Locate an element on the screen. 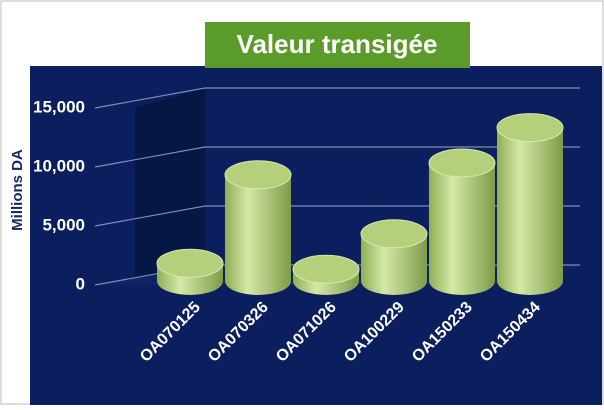  title-box is located at coordinates (337, 45).